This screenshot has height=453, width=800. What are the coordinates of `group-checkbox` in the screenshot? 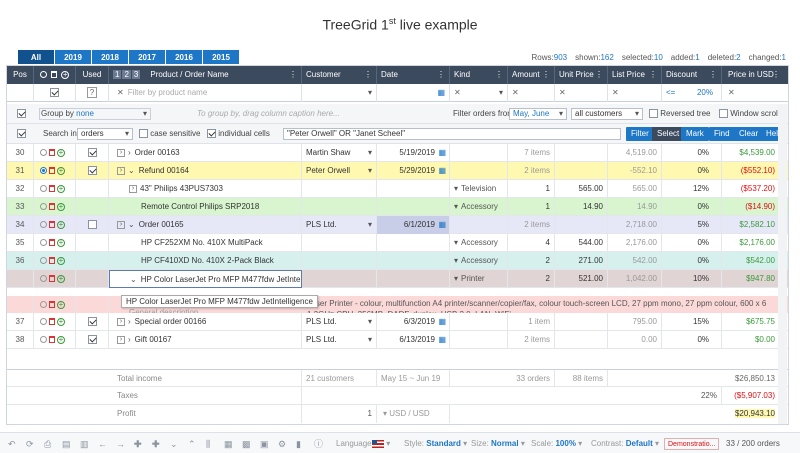 It's located at (21, 114).